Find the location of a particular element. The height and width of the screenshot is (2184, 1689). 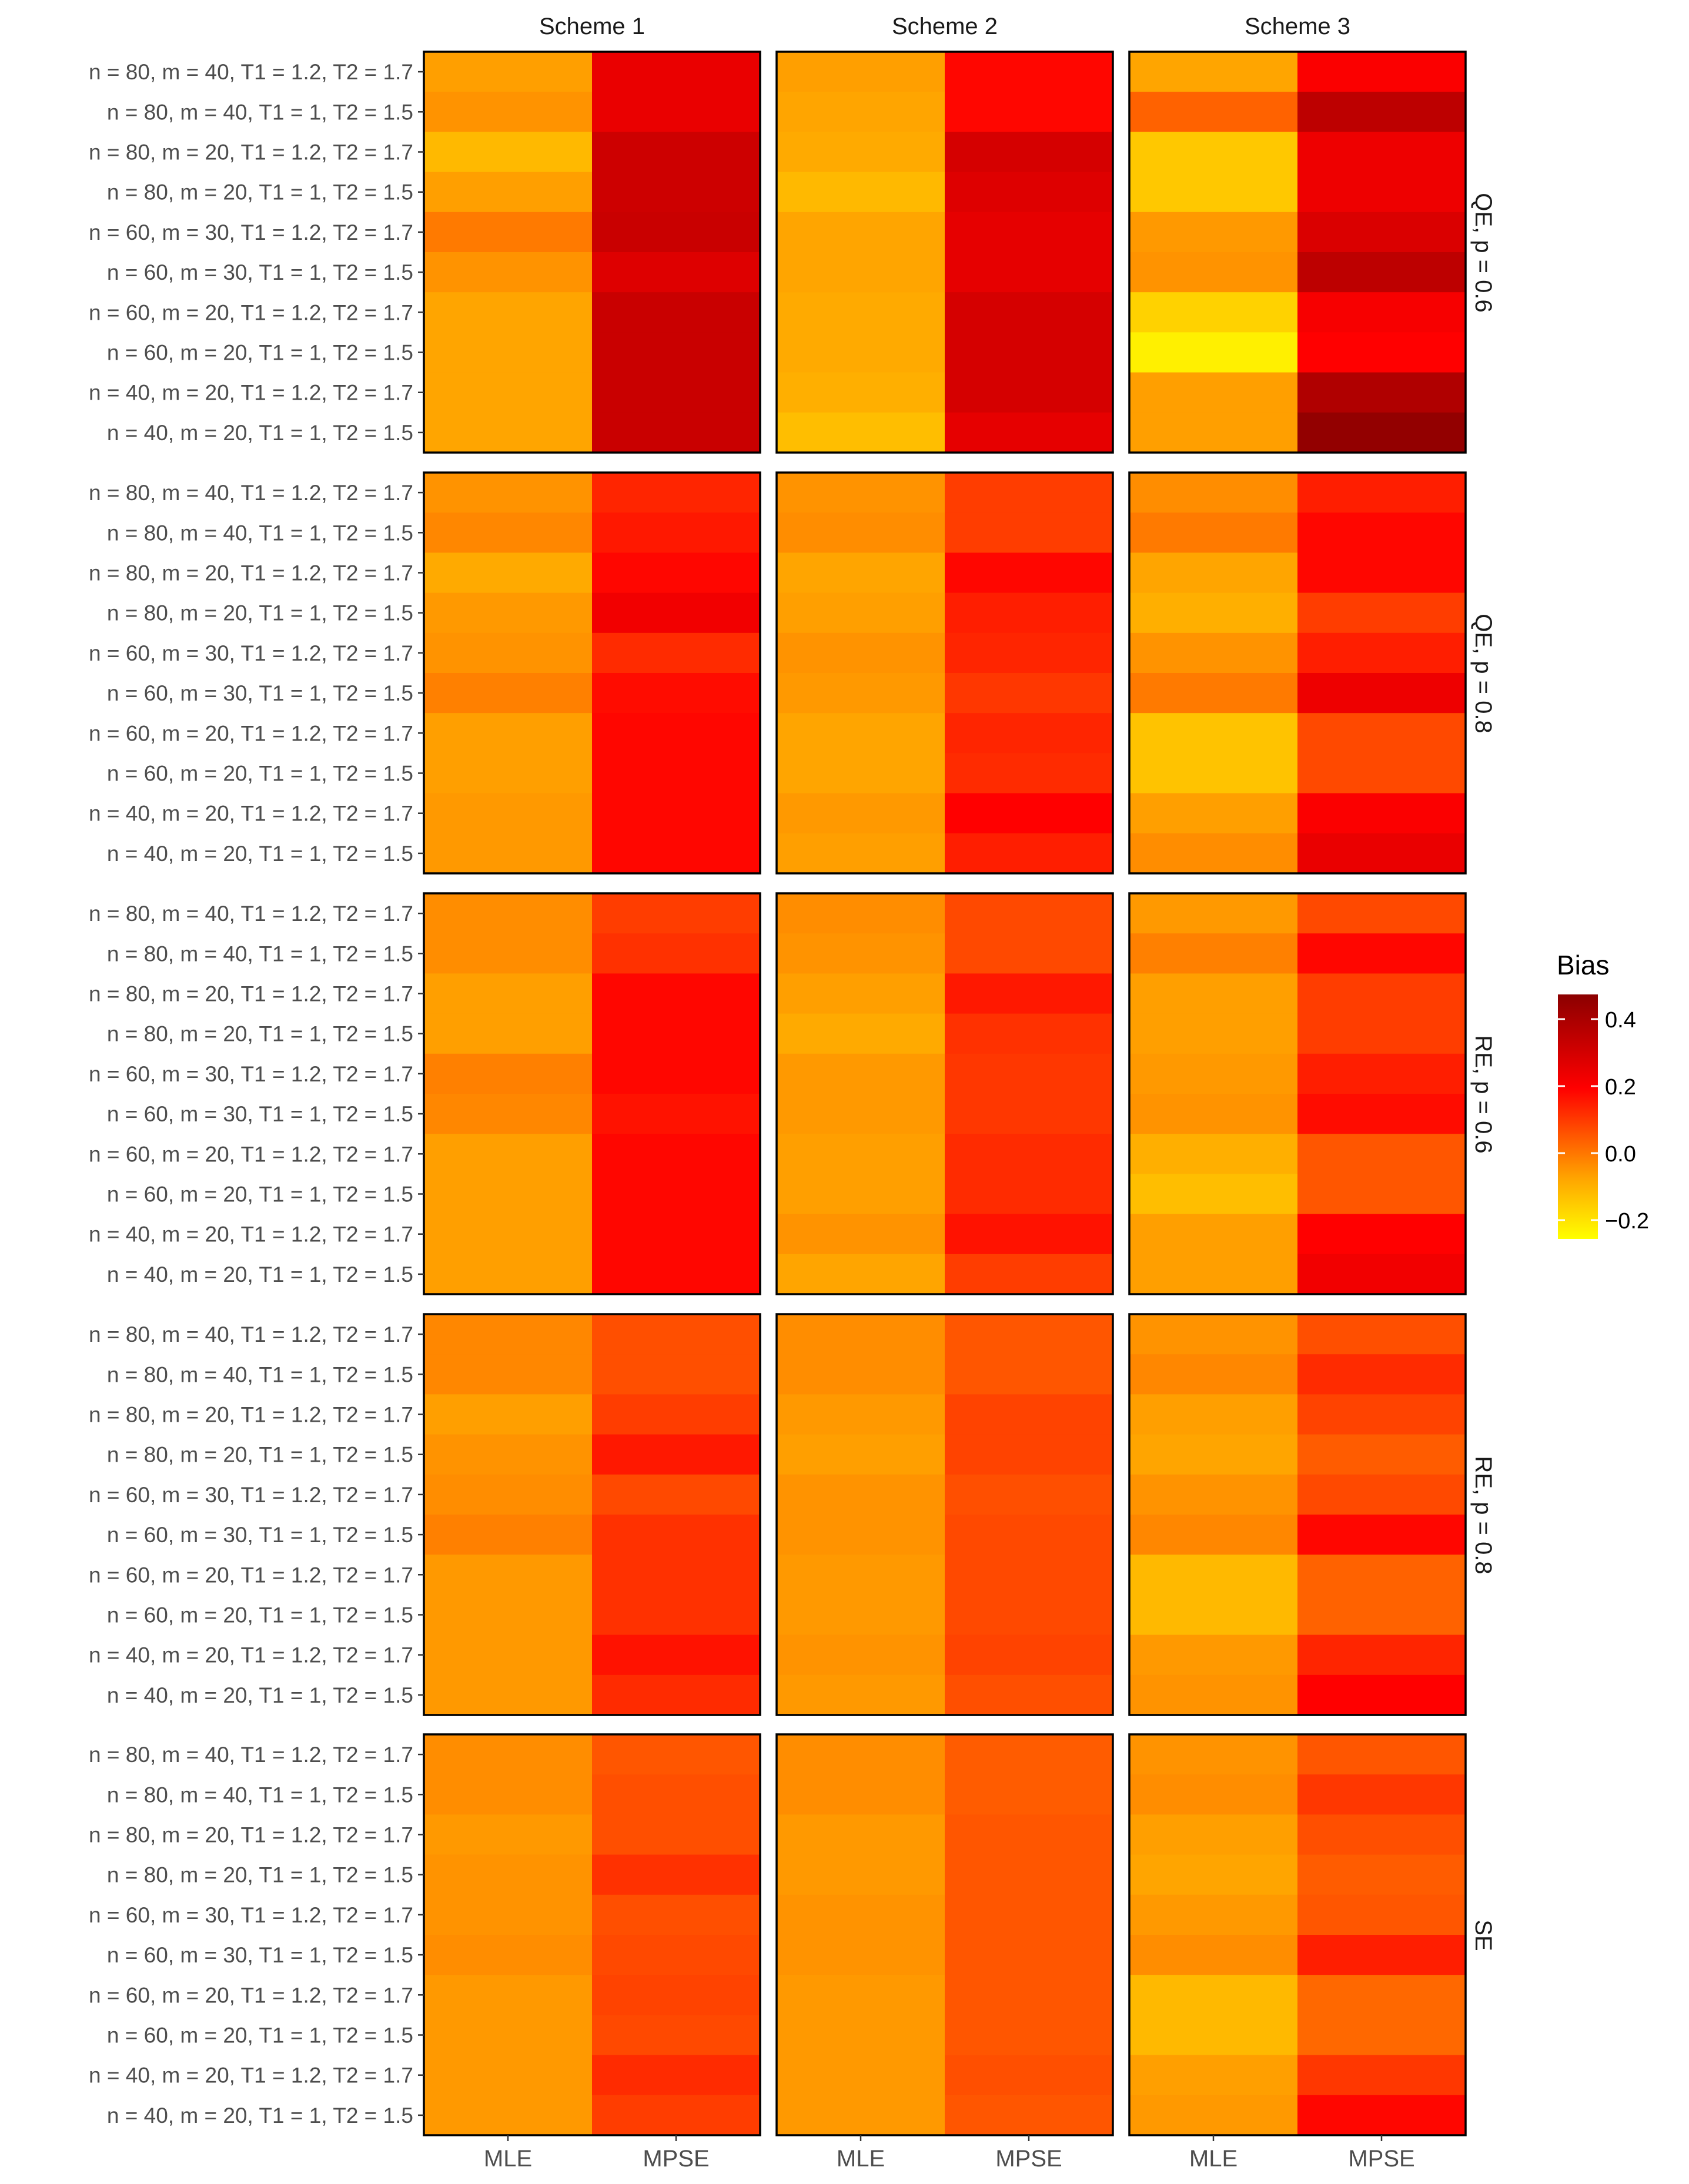

x-tick-mpse-scheme-3: MPSE is located at coordinates (1381, 2159).